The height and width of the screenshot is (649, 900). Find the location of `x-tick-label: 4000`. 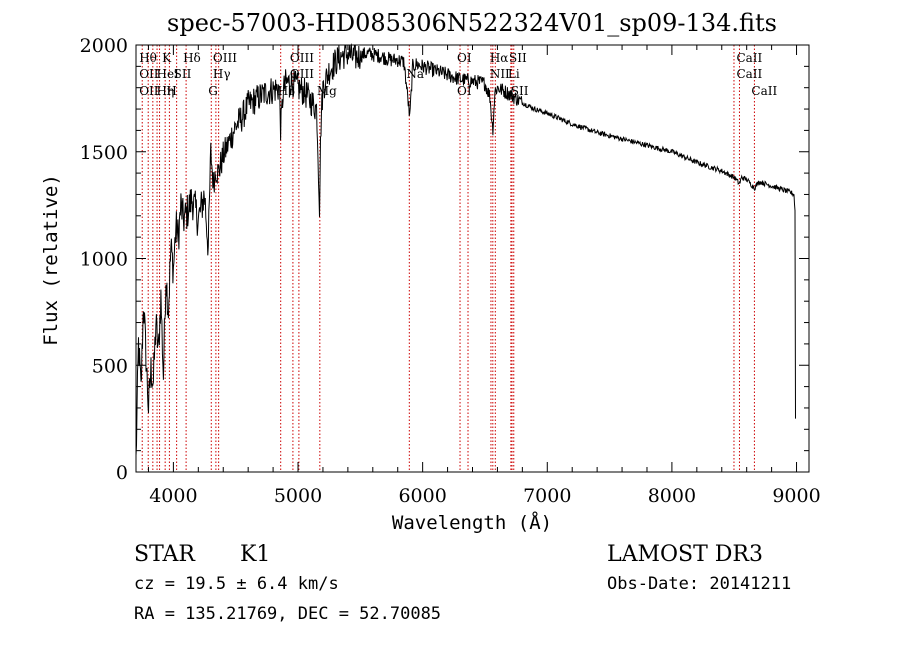

x-tick-label: 4000 is located at coordinates (173, 496).